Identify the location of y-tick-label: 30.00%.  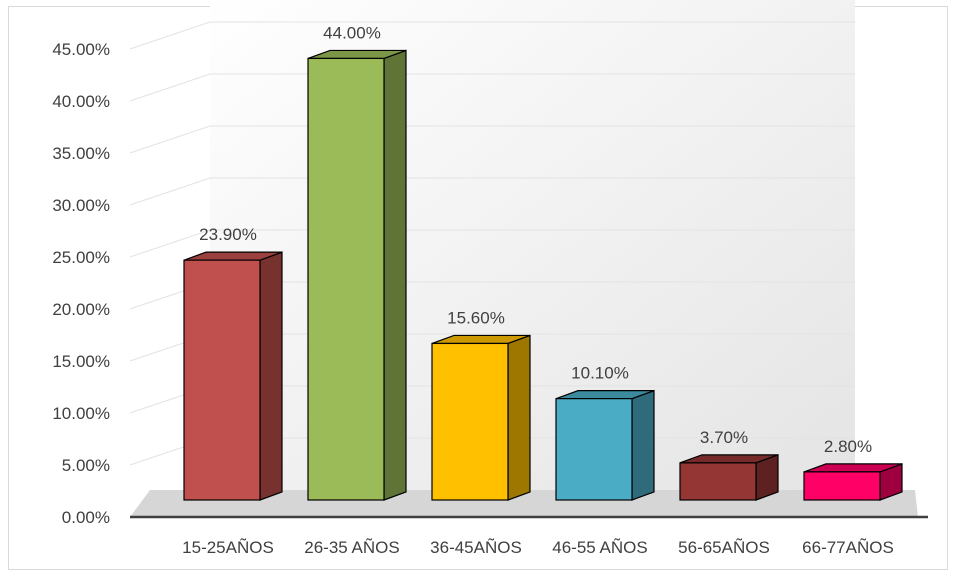
(81, 205).